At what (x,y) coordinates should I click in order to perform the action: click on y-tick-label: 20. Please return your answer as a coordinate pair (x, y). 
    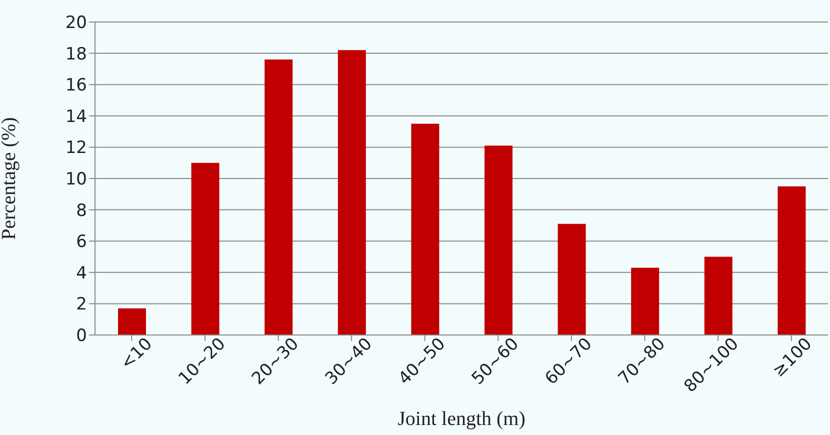
    Looking at the image, I should click on (76, 23).